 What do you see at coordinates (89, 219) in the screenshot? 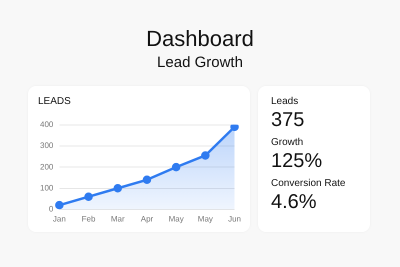
I see `x-tick-label: Feb` at bounding box center [89, 219].